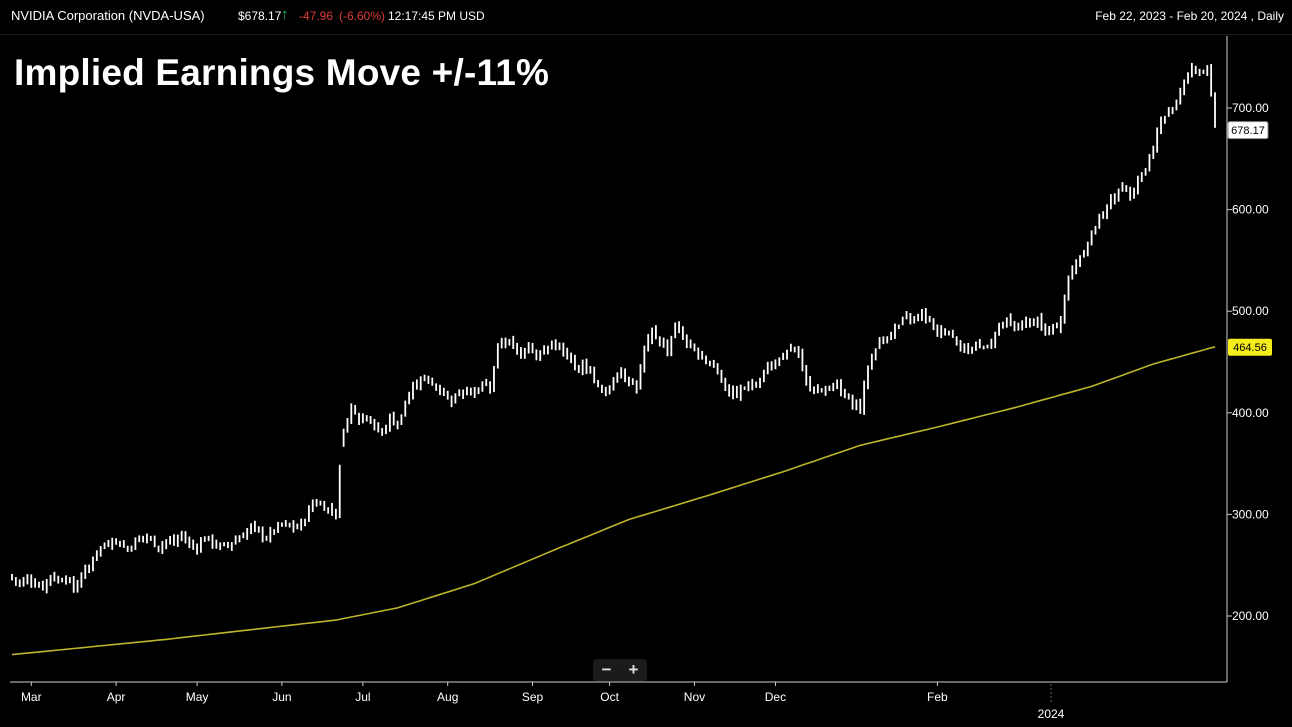  Describe the element at coordinates (1250, 514) in the screenshot. I see `y-tick-label: 300.00` at that location.